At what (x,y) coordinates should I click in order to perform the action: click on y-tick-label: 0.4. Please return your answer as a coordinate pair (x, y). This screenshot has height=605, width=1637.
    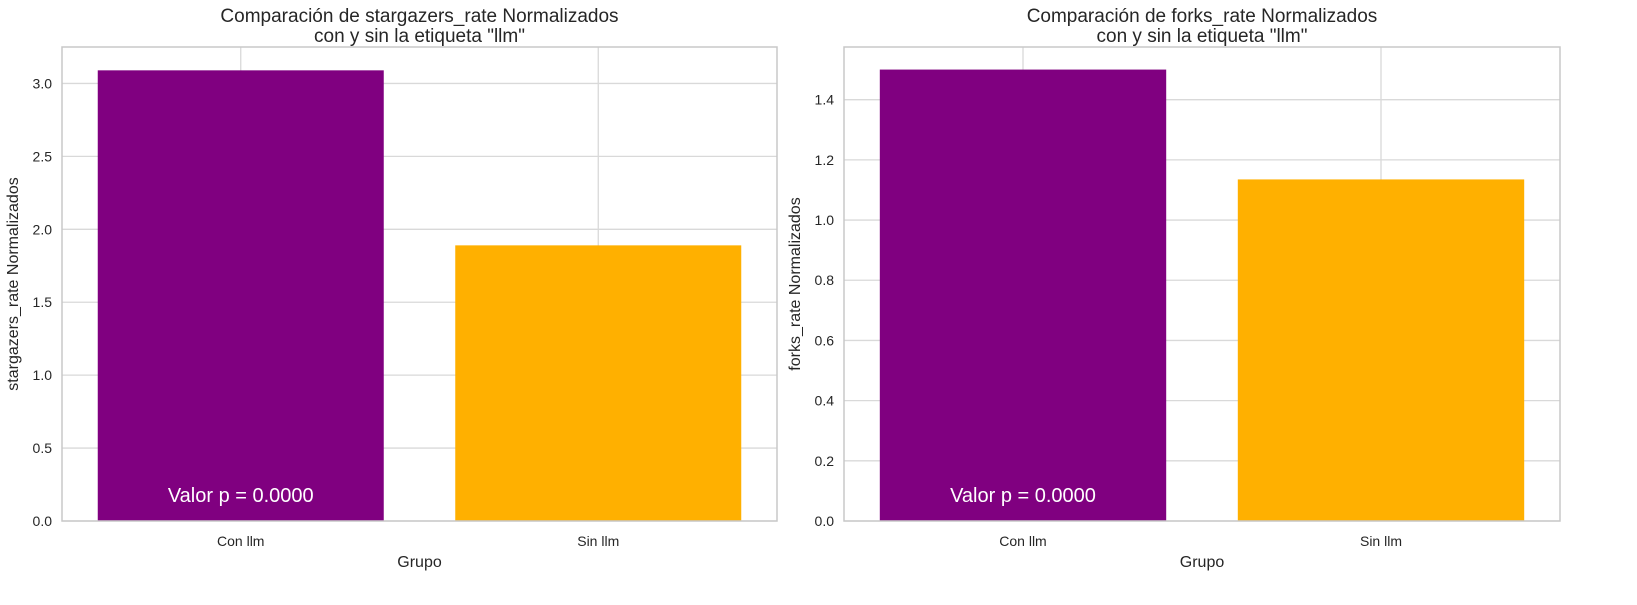
    Looking at the image, I should click on (825, 401).